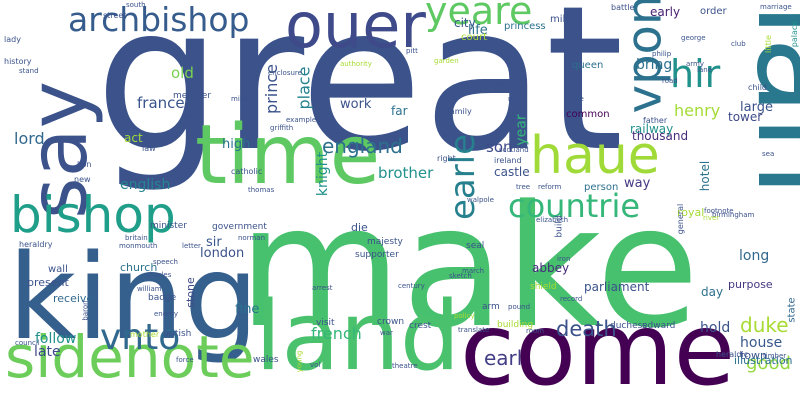 Image resolution: width=800 pixels, height=400 pixels. What do you see at coordinates (574, 206) in the screenshot?
I see `word-countrie: countrie` at bounding box center [574, 206].